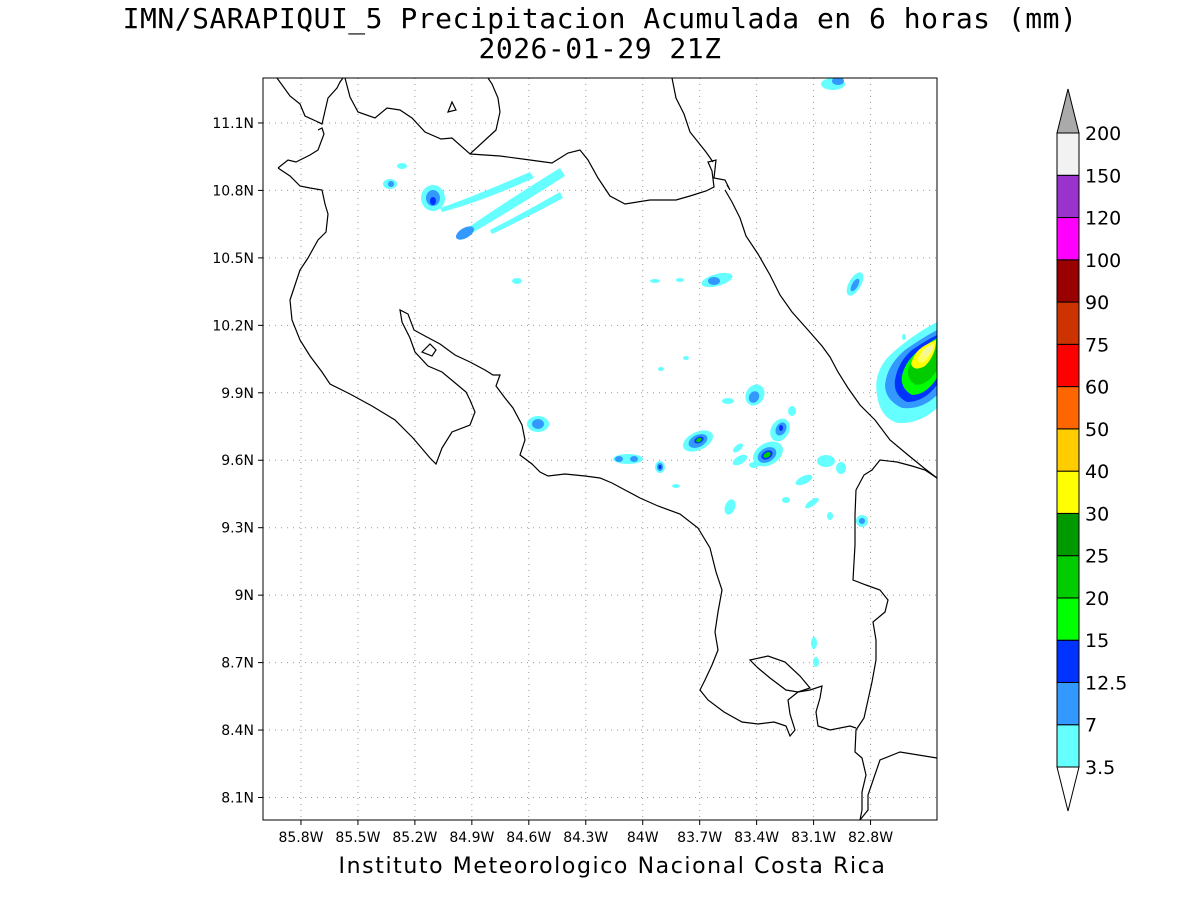 This screenshot has width=1200, height=900. Describe the element at coordinates (528, 838) in the screenshot. I see `lon-tick-label: 84.6W` at that location.